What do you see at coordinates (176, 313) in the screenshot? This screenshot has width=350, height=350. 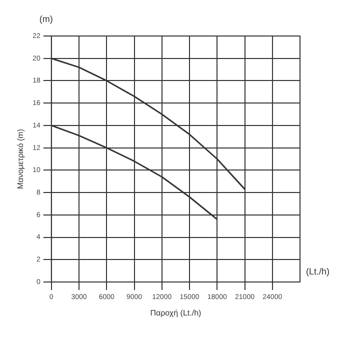 I see `x-axis-title: Παροχή (Lt./h)` at bounding box center [176, 313].